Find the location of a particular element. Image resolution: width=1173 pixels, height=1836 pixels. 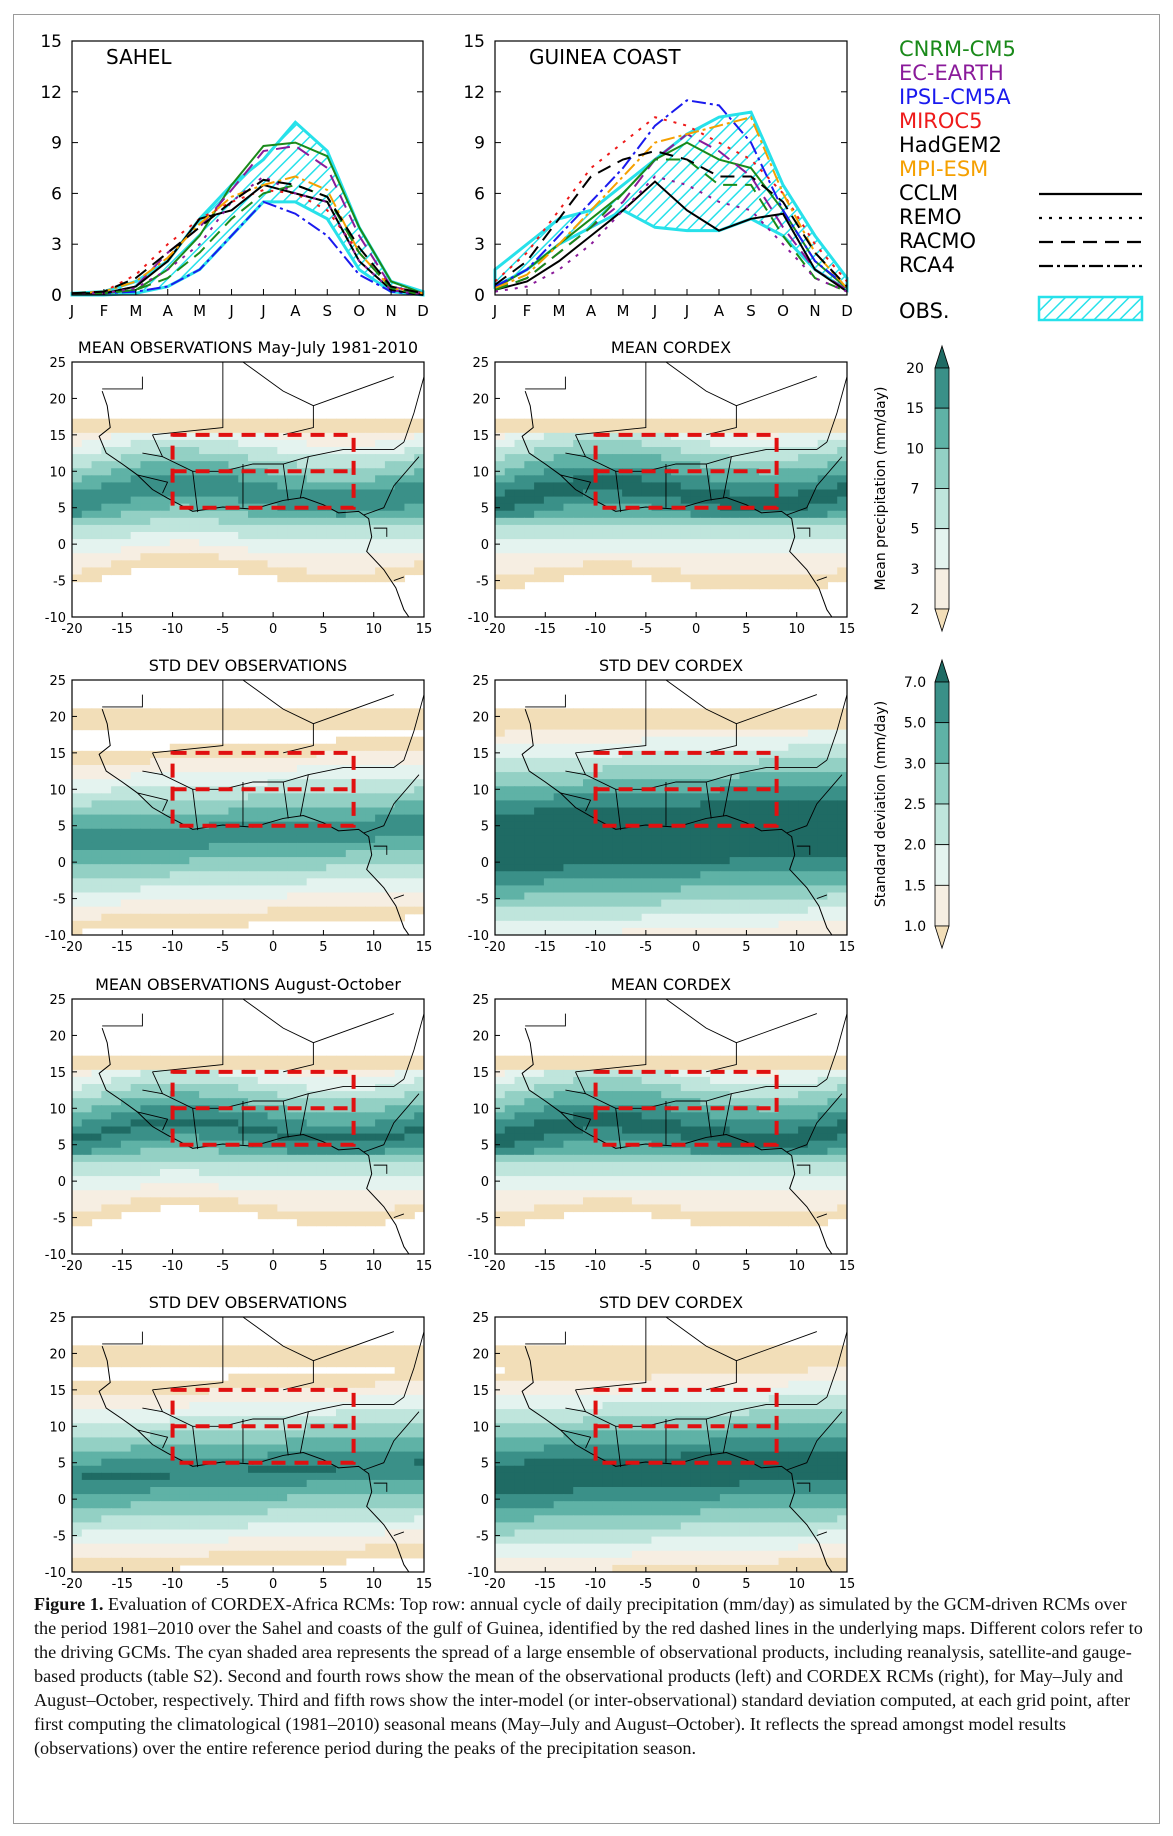

x-tick-label: -5 is located at coordinates (222, 629).